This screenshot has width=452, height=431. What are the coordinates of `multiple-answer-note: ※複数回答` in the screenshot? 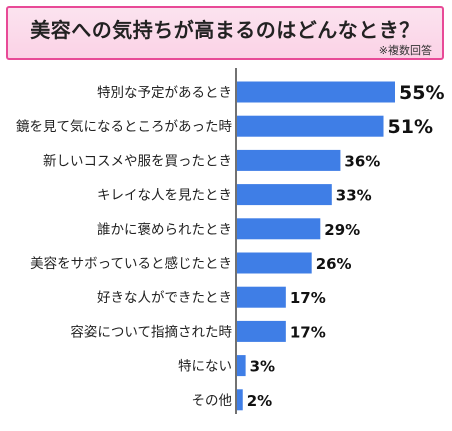 It's located at (405, 50).